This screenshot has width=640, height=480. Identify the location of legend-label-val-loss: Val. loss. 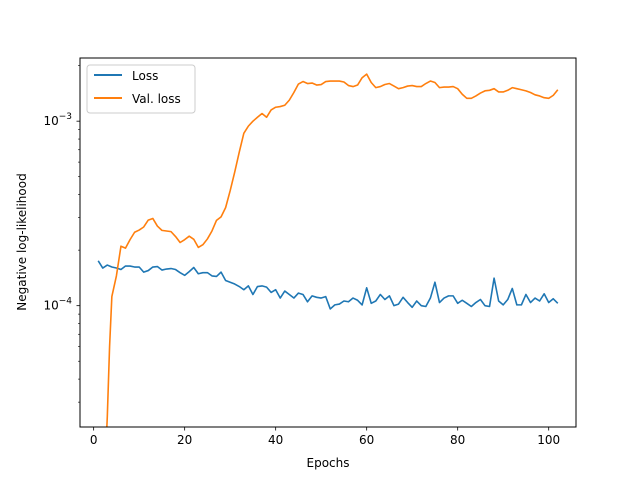
(156, 99).